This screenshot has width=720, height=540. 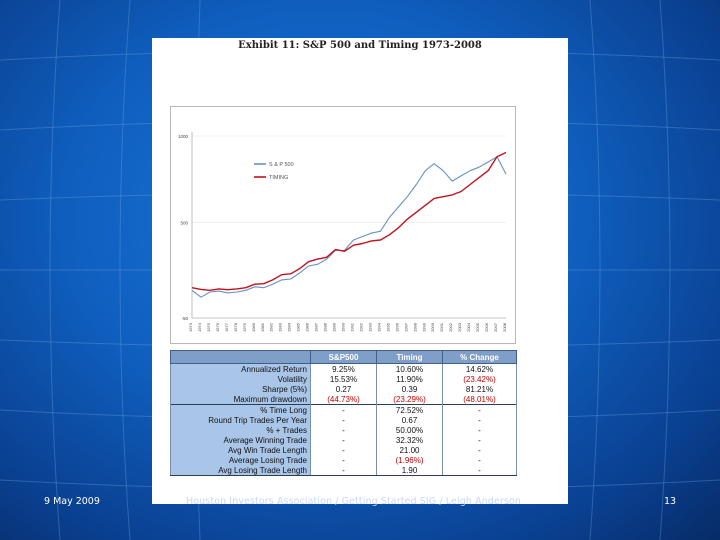 What do you see at coordinates (262, 327) in the screenshot?
I see `x-tick-label: 1981` at bounding box center [262, 327].